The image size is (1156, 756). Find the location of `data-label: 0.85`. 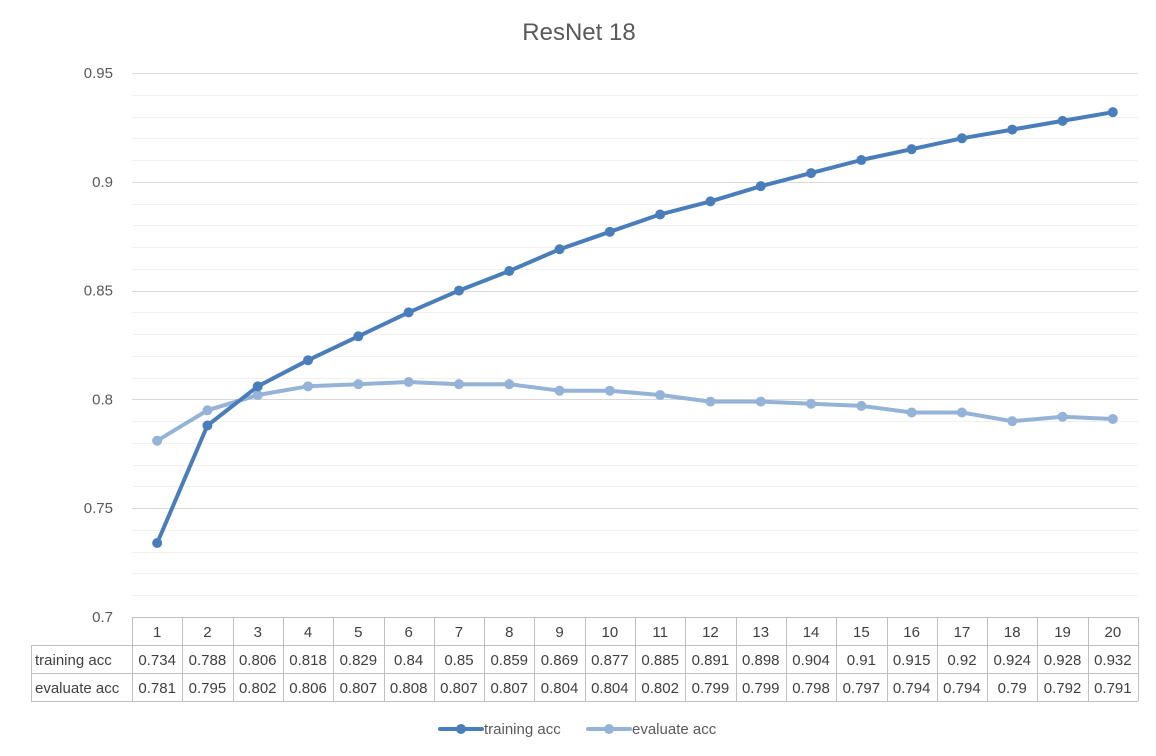

data-label: 0.85 is located at coordinates (458, 660).